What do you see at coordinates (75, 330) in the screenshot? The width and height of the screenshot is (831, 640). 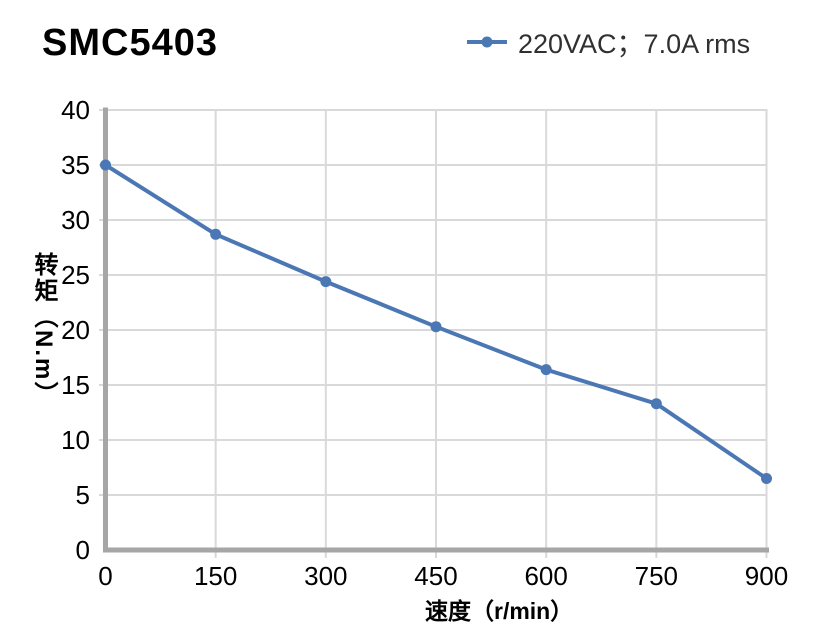 I see `y-tick-label: 20` at bounding box center [75, 330].